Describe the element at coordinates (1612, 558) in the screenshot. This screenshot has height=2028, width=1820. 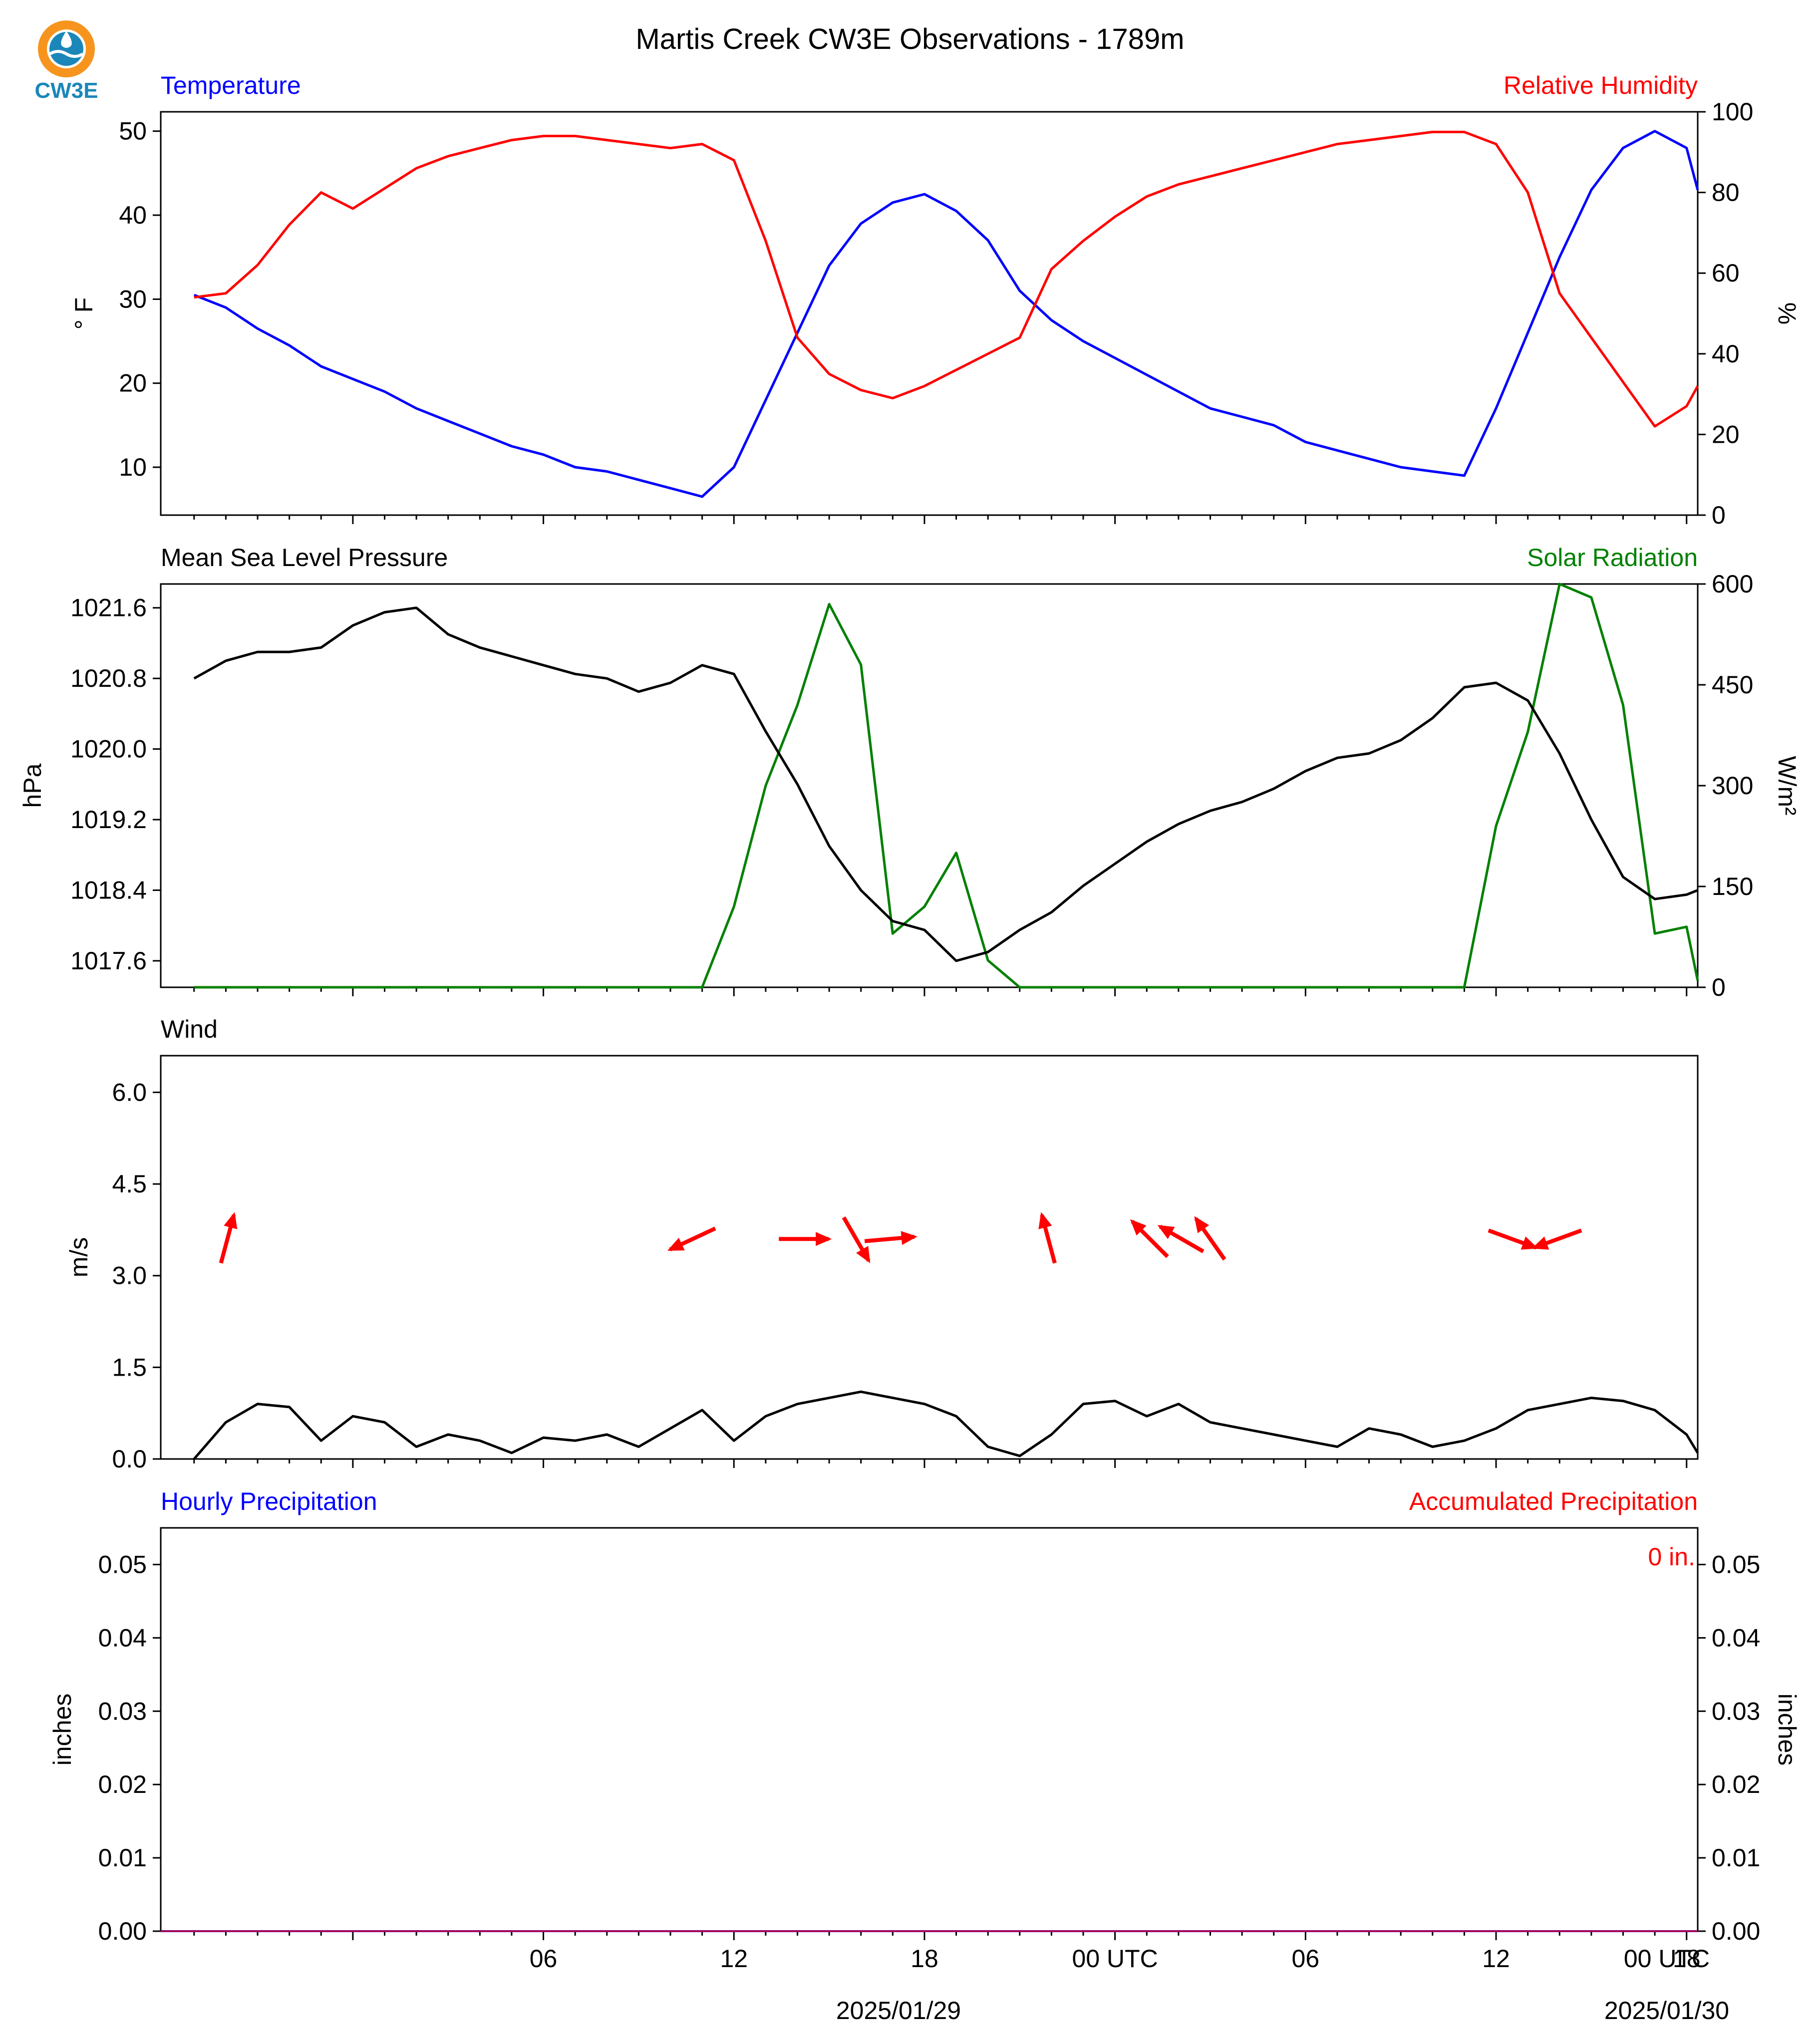
I see `solar-label: Solar Radiation` at that location.